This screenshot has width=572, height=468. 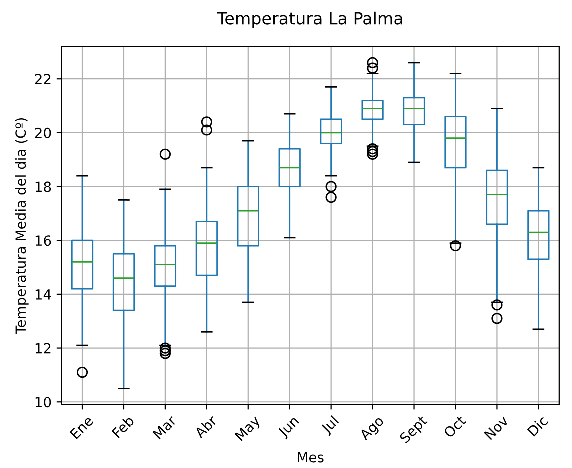 What do you see at coordinates (331, 425) in the screenshot?
I see `x-tick-label: Jul` at bounding box center [331, 425].